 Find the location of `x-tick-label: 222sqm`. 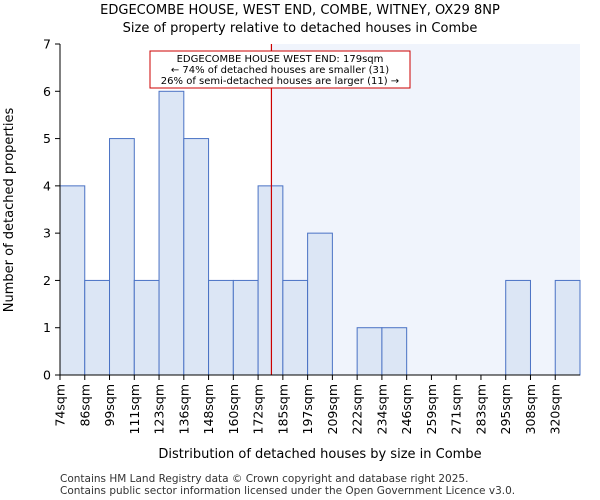

x-tick-label: 222sqm is located at coordinates (357, 409).